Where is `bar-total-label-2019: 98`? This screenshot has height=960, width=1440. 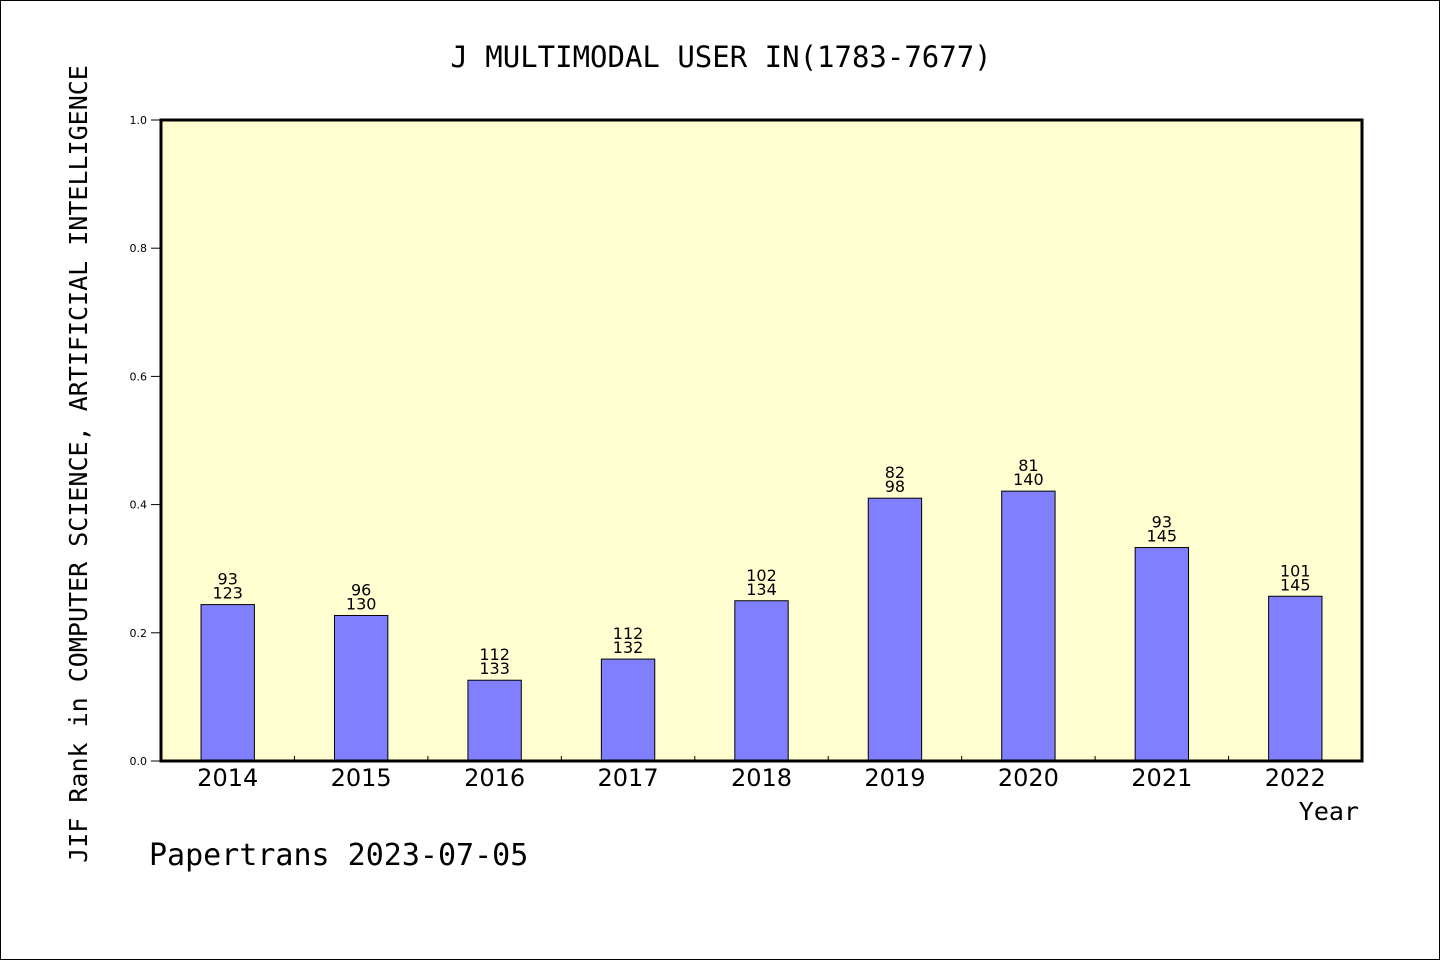
bar-total-label-2019: 98 is located at coordinates (895, 486).